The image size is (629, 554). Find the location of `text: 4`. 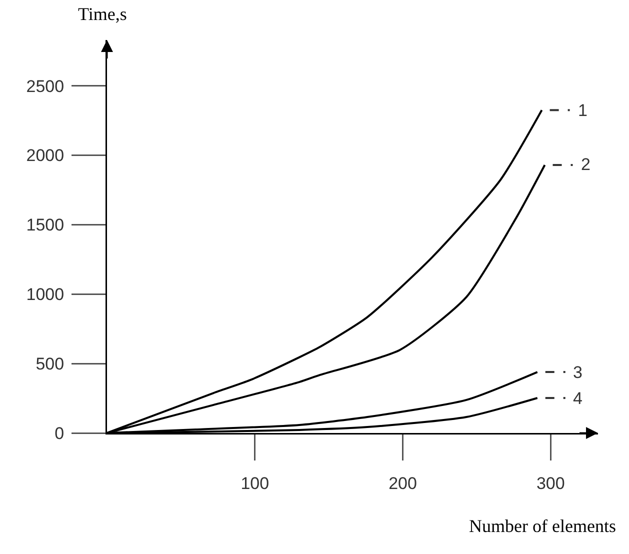

text: 4 is located at coordinates (577, 398).